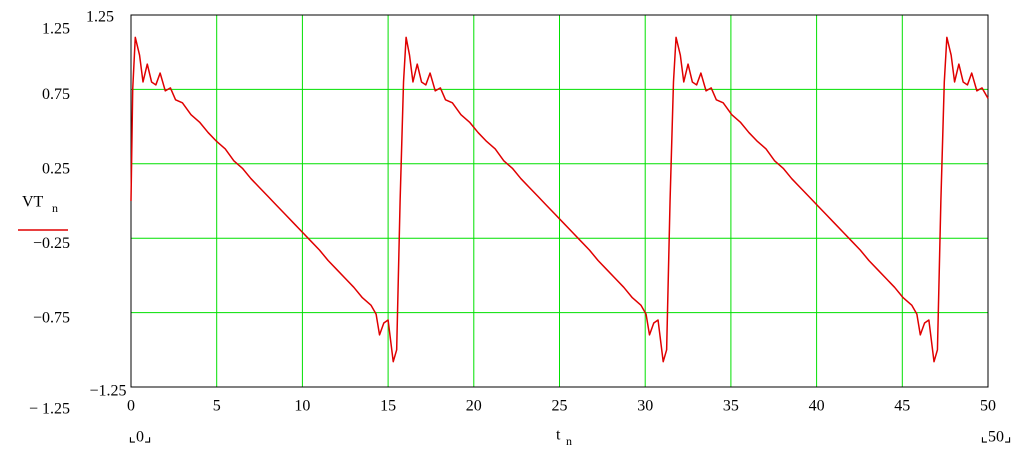 This screenshot has height=453, width=1013. What do you see at coordinates (51, 317) in the screenshot?
I see `y-tick-label: −0.75` at bounding box center [51, 317].